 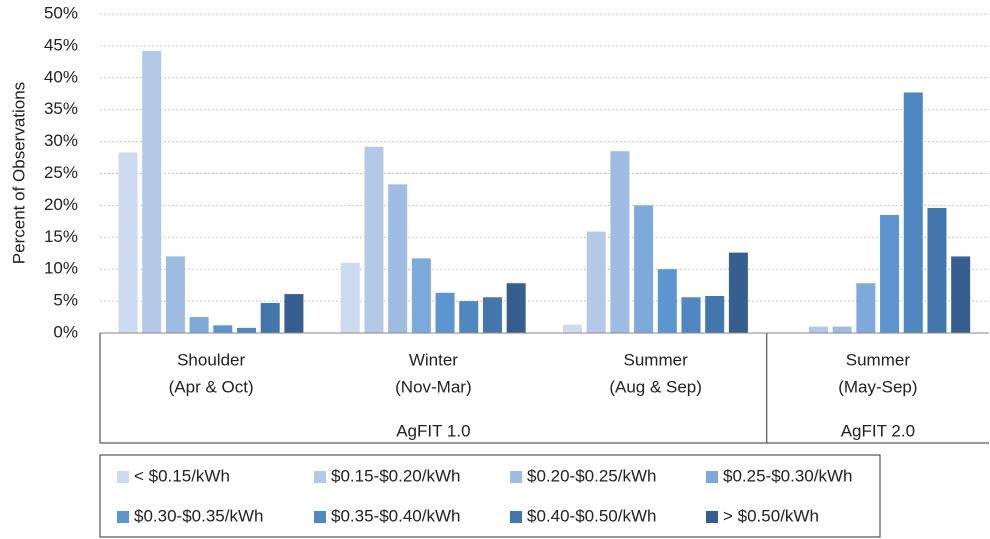 I want to click on x-tick-label: (Nov-Mar), so click(x=433, y=386).